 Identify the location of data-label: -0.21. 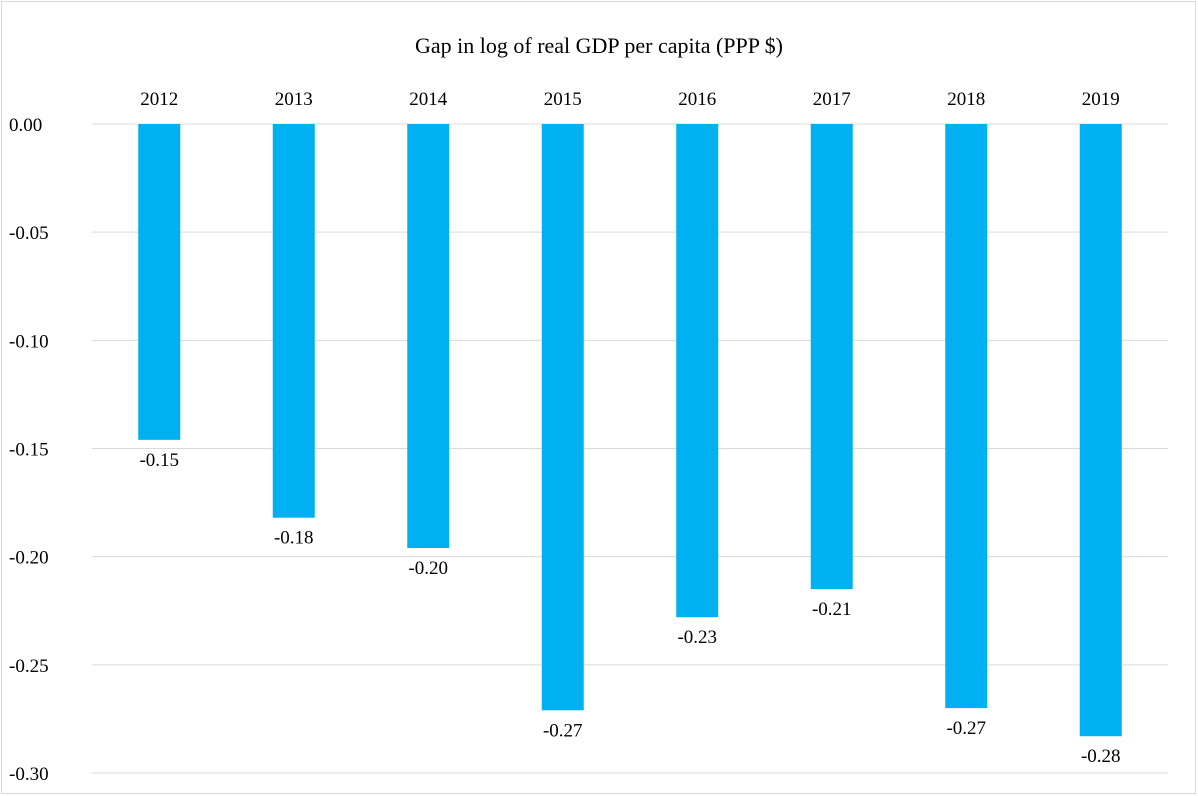
(832, 609).